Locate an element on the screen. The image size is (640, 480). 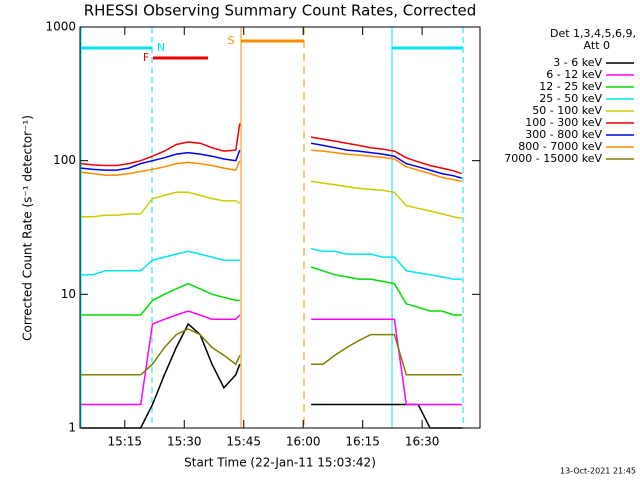
legend-title: Att 0 is located at coordinates (597, 45).